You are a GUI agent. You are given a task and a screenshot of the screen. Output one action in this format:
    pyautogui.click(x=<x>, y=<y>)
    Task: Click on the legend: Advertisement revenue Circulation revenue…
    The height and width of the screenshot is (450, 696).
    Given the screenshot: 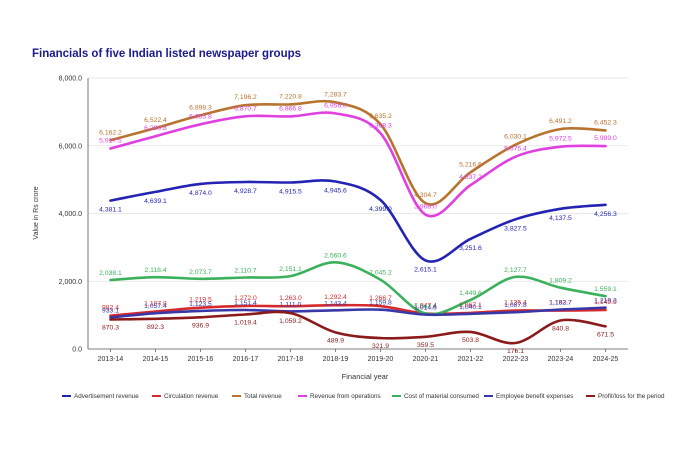 What is the action you would take?
    pyautogui.click(x=363, y=396)
    